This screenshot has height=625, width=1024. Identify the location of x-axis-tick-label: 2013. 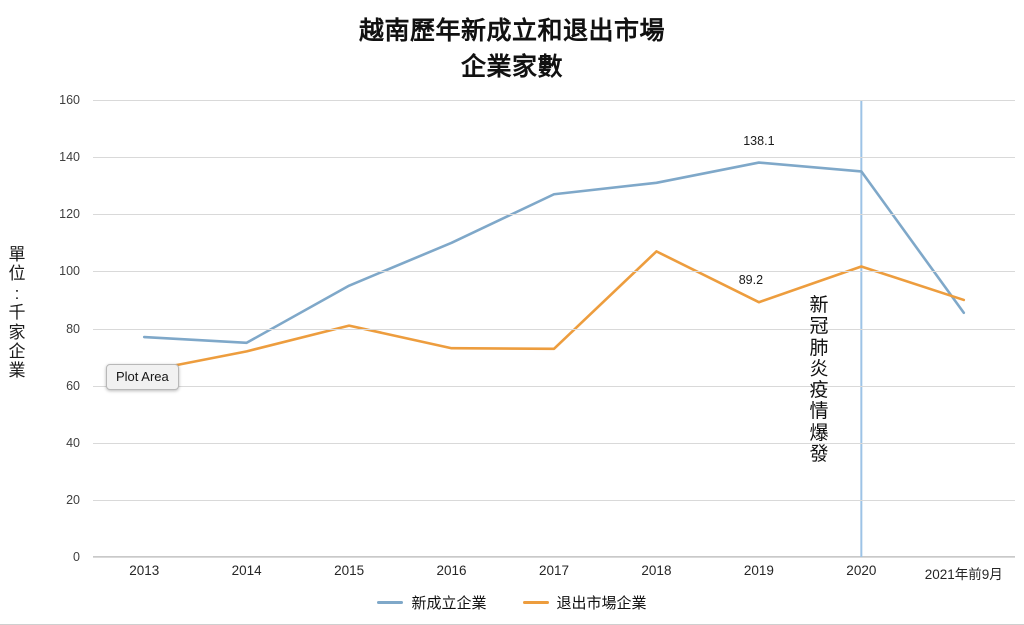
(144, 570).